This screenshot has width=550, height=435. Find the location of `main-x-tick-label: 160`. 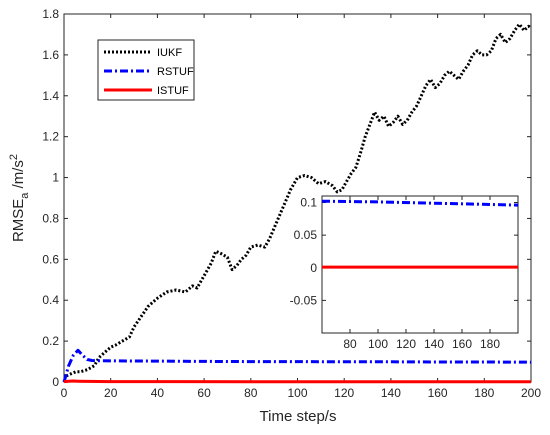

main-x-tick-label: 160 is located at coordinates (438, 393).